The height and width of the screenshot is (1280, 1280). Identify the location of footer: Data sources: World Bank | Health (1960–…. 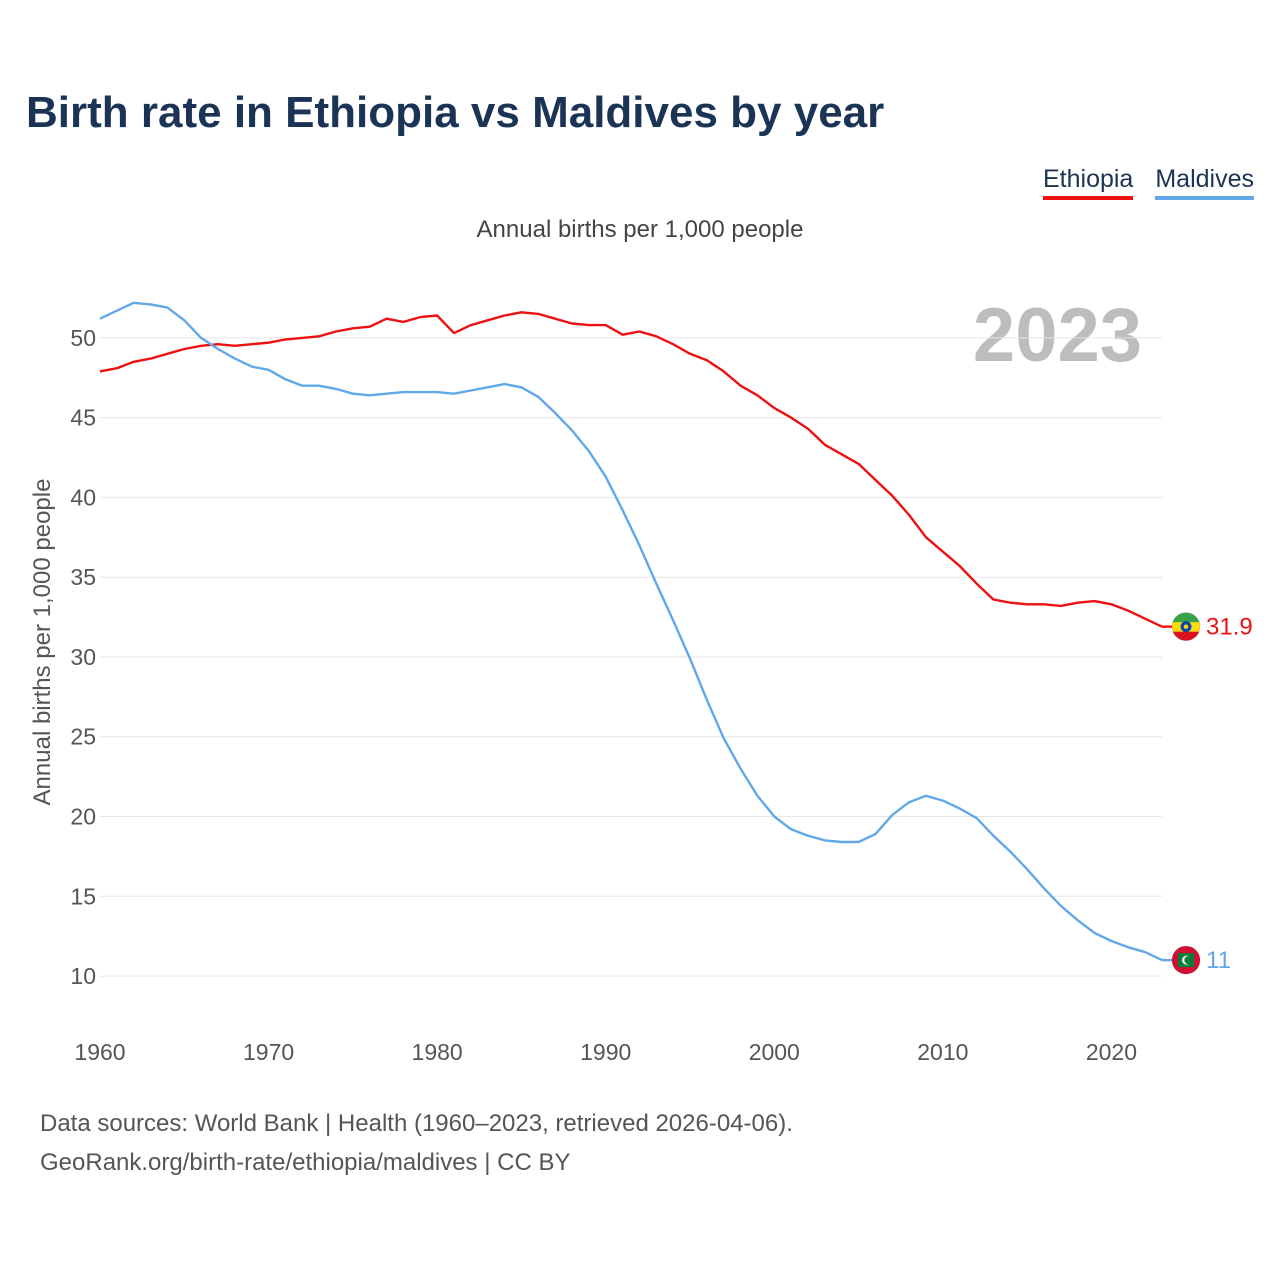
(416, 1143).